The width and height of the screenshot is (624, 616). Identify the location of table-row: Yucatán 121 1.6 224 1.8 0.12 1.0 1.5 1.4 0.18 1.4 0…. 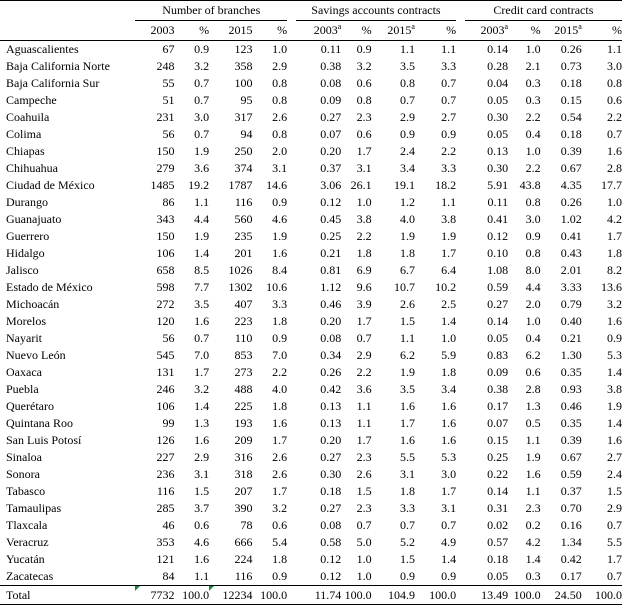
(311, 559).